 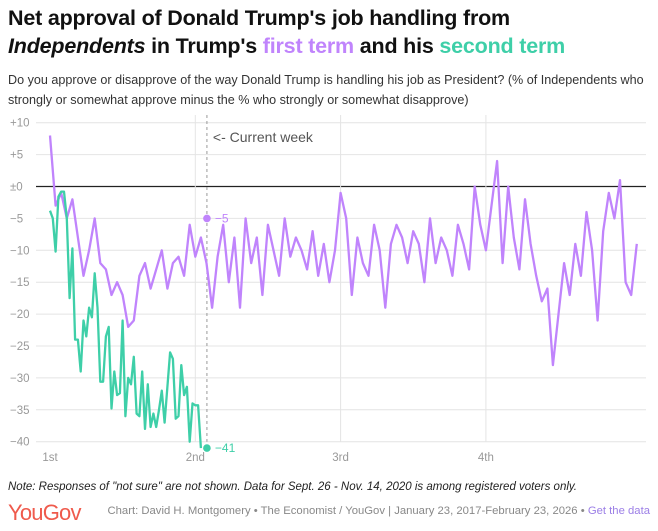 What do you see at coordinates (20, 315) in the screenshot?
I see `y-tick-label: −20` at bounding box center [20, 315].